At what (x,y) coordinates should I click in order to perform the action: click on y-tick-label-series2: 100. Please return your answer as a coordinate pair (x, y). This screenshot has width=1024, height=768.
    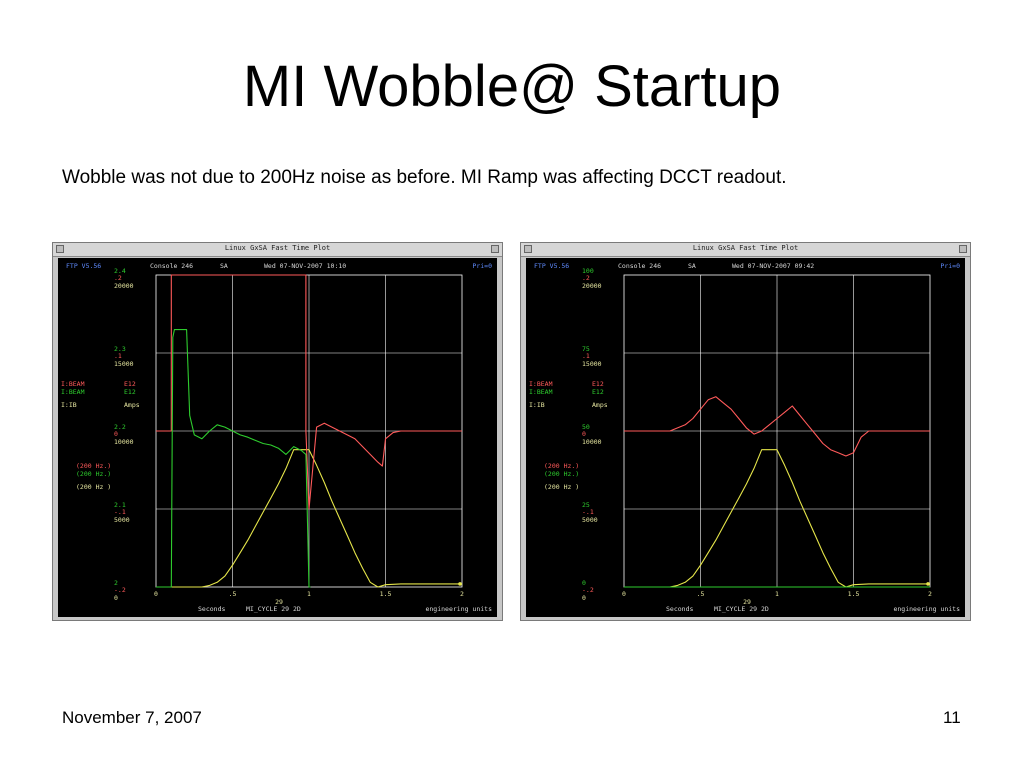
    Looking at the image, I should click on (588, 271).